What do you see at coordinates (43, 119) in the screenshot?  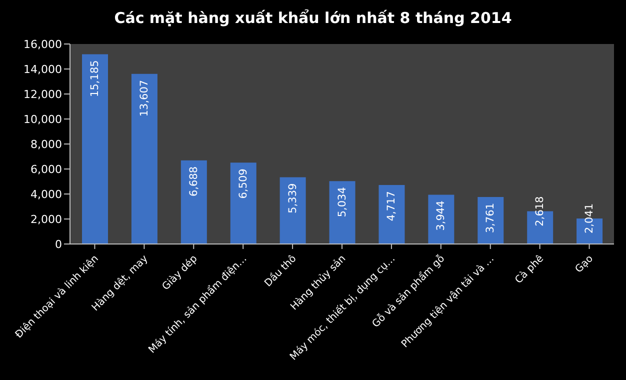 I see `y-tick-label: 10,000` at bounding box center [43, 119].